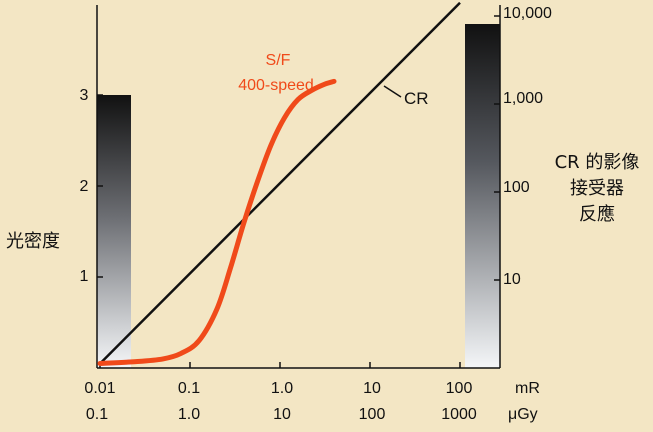  I want to click on left-tick-label: 2, so click(84, 186).